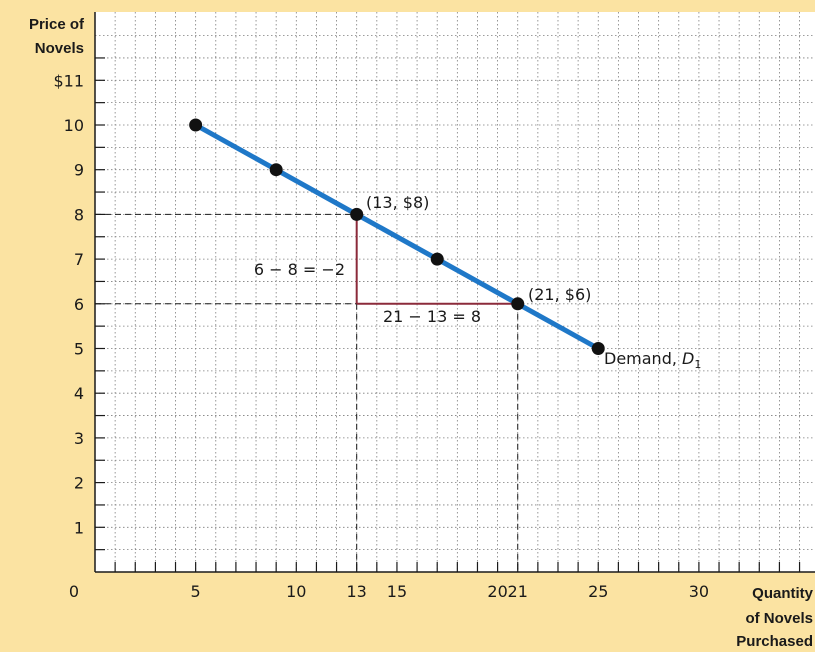 The image size is (815, 652). Describe the element at coordinates (432, 316) in the screenshot. I see `run-label: 21 − 13 = 8` at that location.